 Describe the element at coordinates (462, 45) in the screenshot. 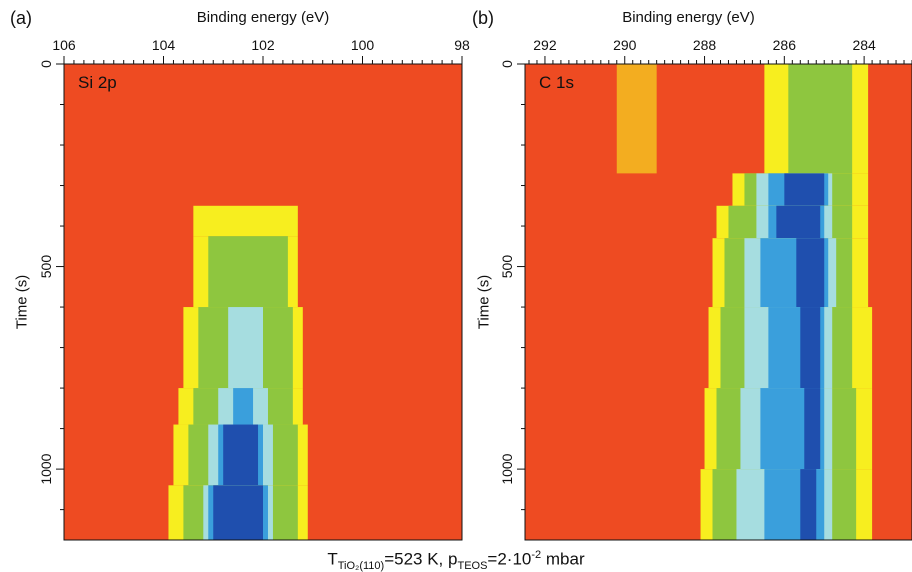

I see `x-tick-label: 98` at that location.